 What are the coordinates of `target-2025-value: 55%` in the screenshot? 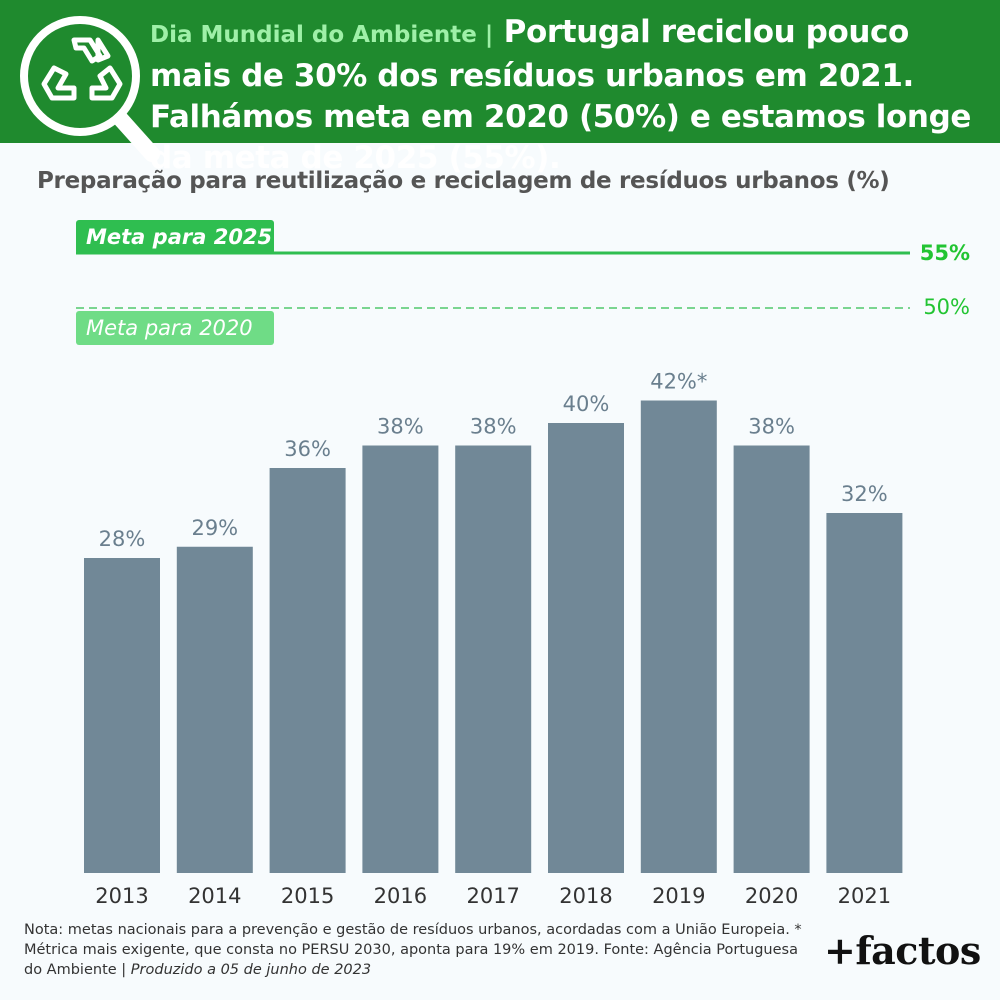 It's located at (944, 253).